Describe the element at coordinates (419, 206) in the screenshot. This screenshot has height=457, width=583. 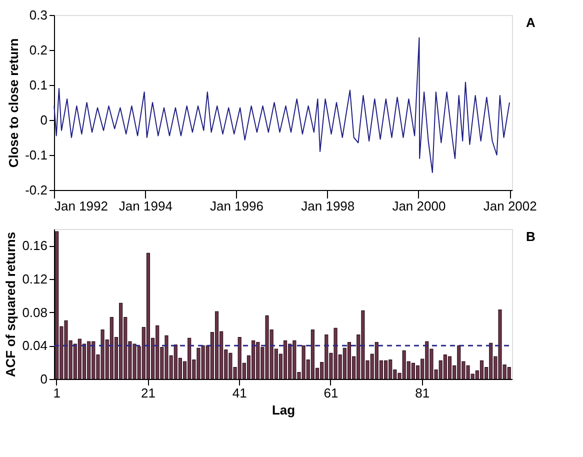
I see `x-tick-label: Jan 2000` at that location.